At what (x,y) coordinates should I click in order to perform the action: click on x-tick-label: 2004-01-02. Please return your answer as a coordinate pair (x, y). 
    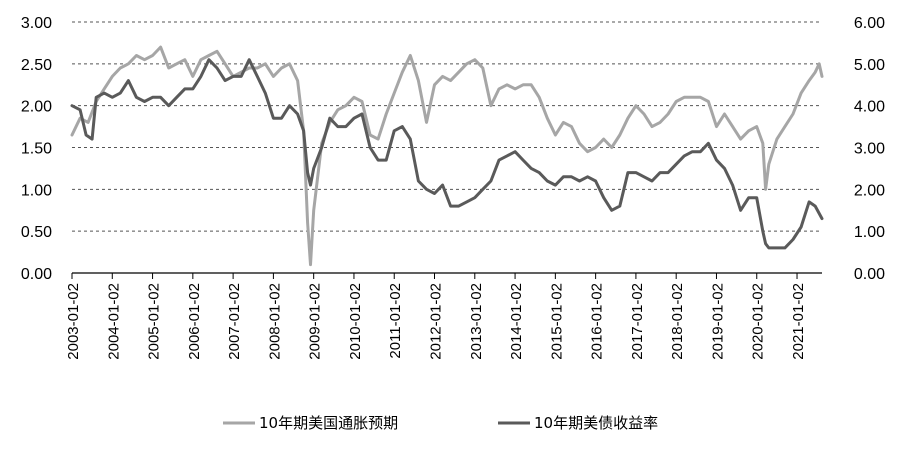
    Looking at the image, I should click on (113, 321).